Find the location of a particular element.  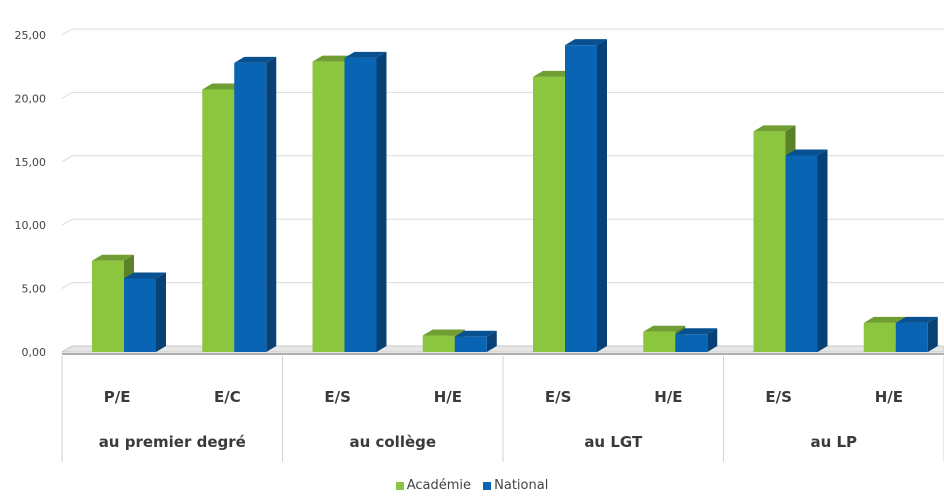

legend-swatch-national is located at coordinates (487, 485).